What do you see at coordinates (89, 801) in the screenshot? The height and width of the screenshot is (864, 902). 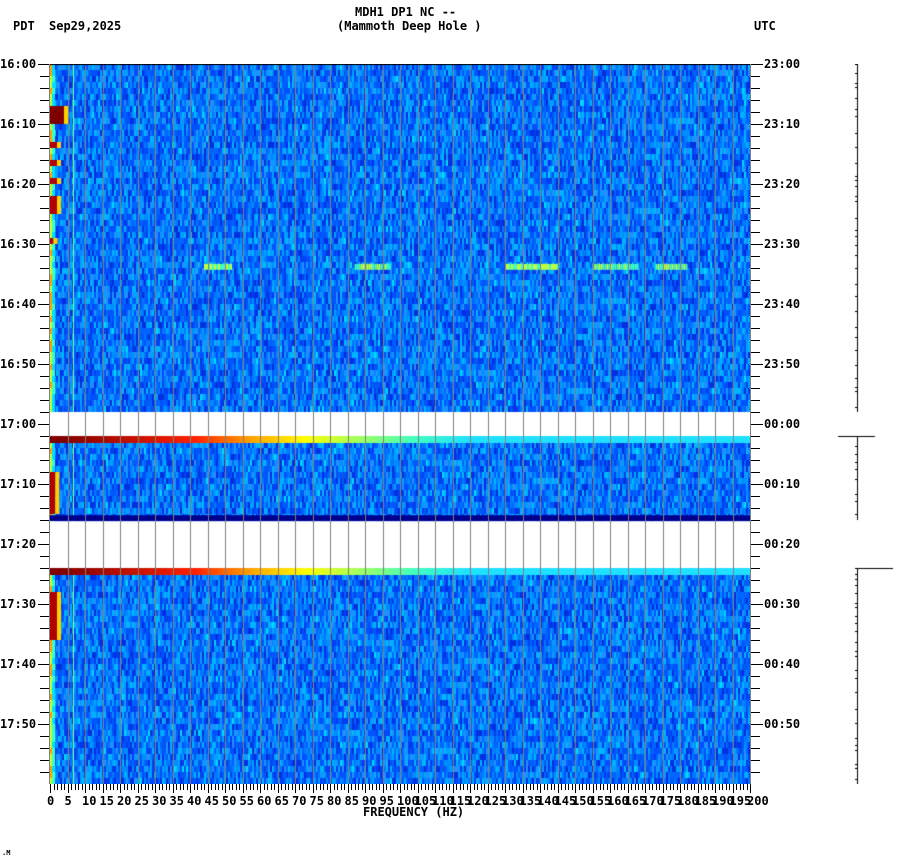 I see `x-tick-label: 10` at bounding box center [89, 801].